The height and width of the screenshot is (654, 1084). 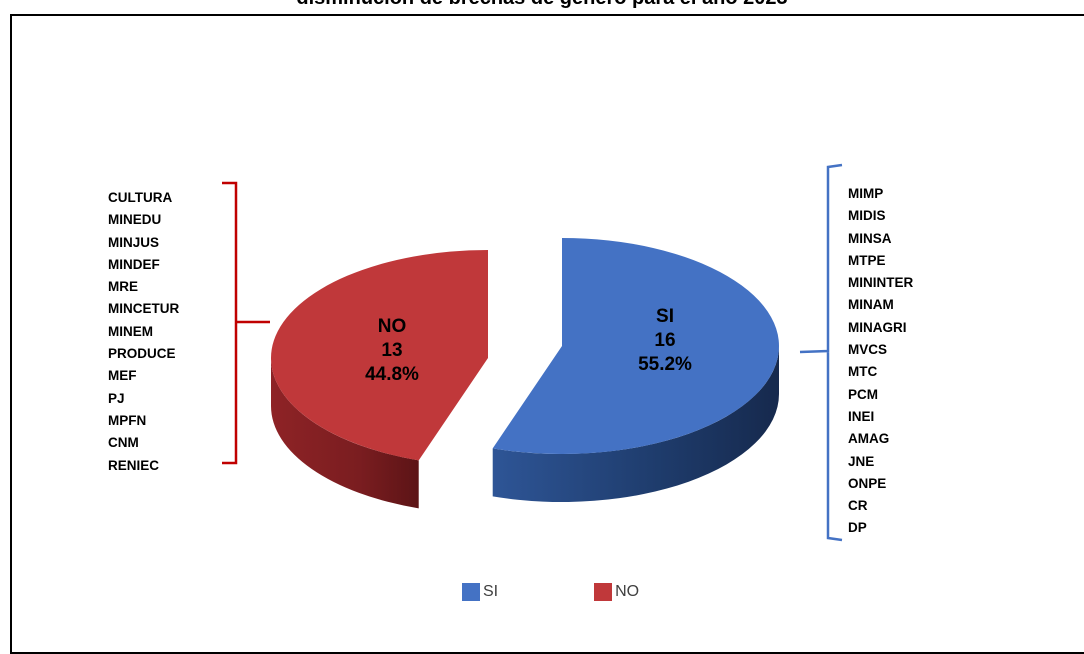 What do you see at coordinates (134, 264) in the screenshot?
I see `no-organization-item: MINDEF` at bounding box center [134, 264].